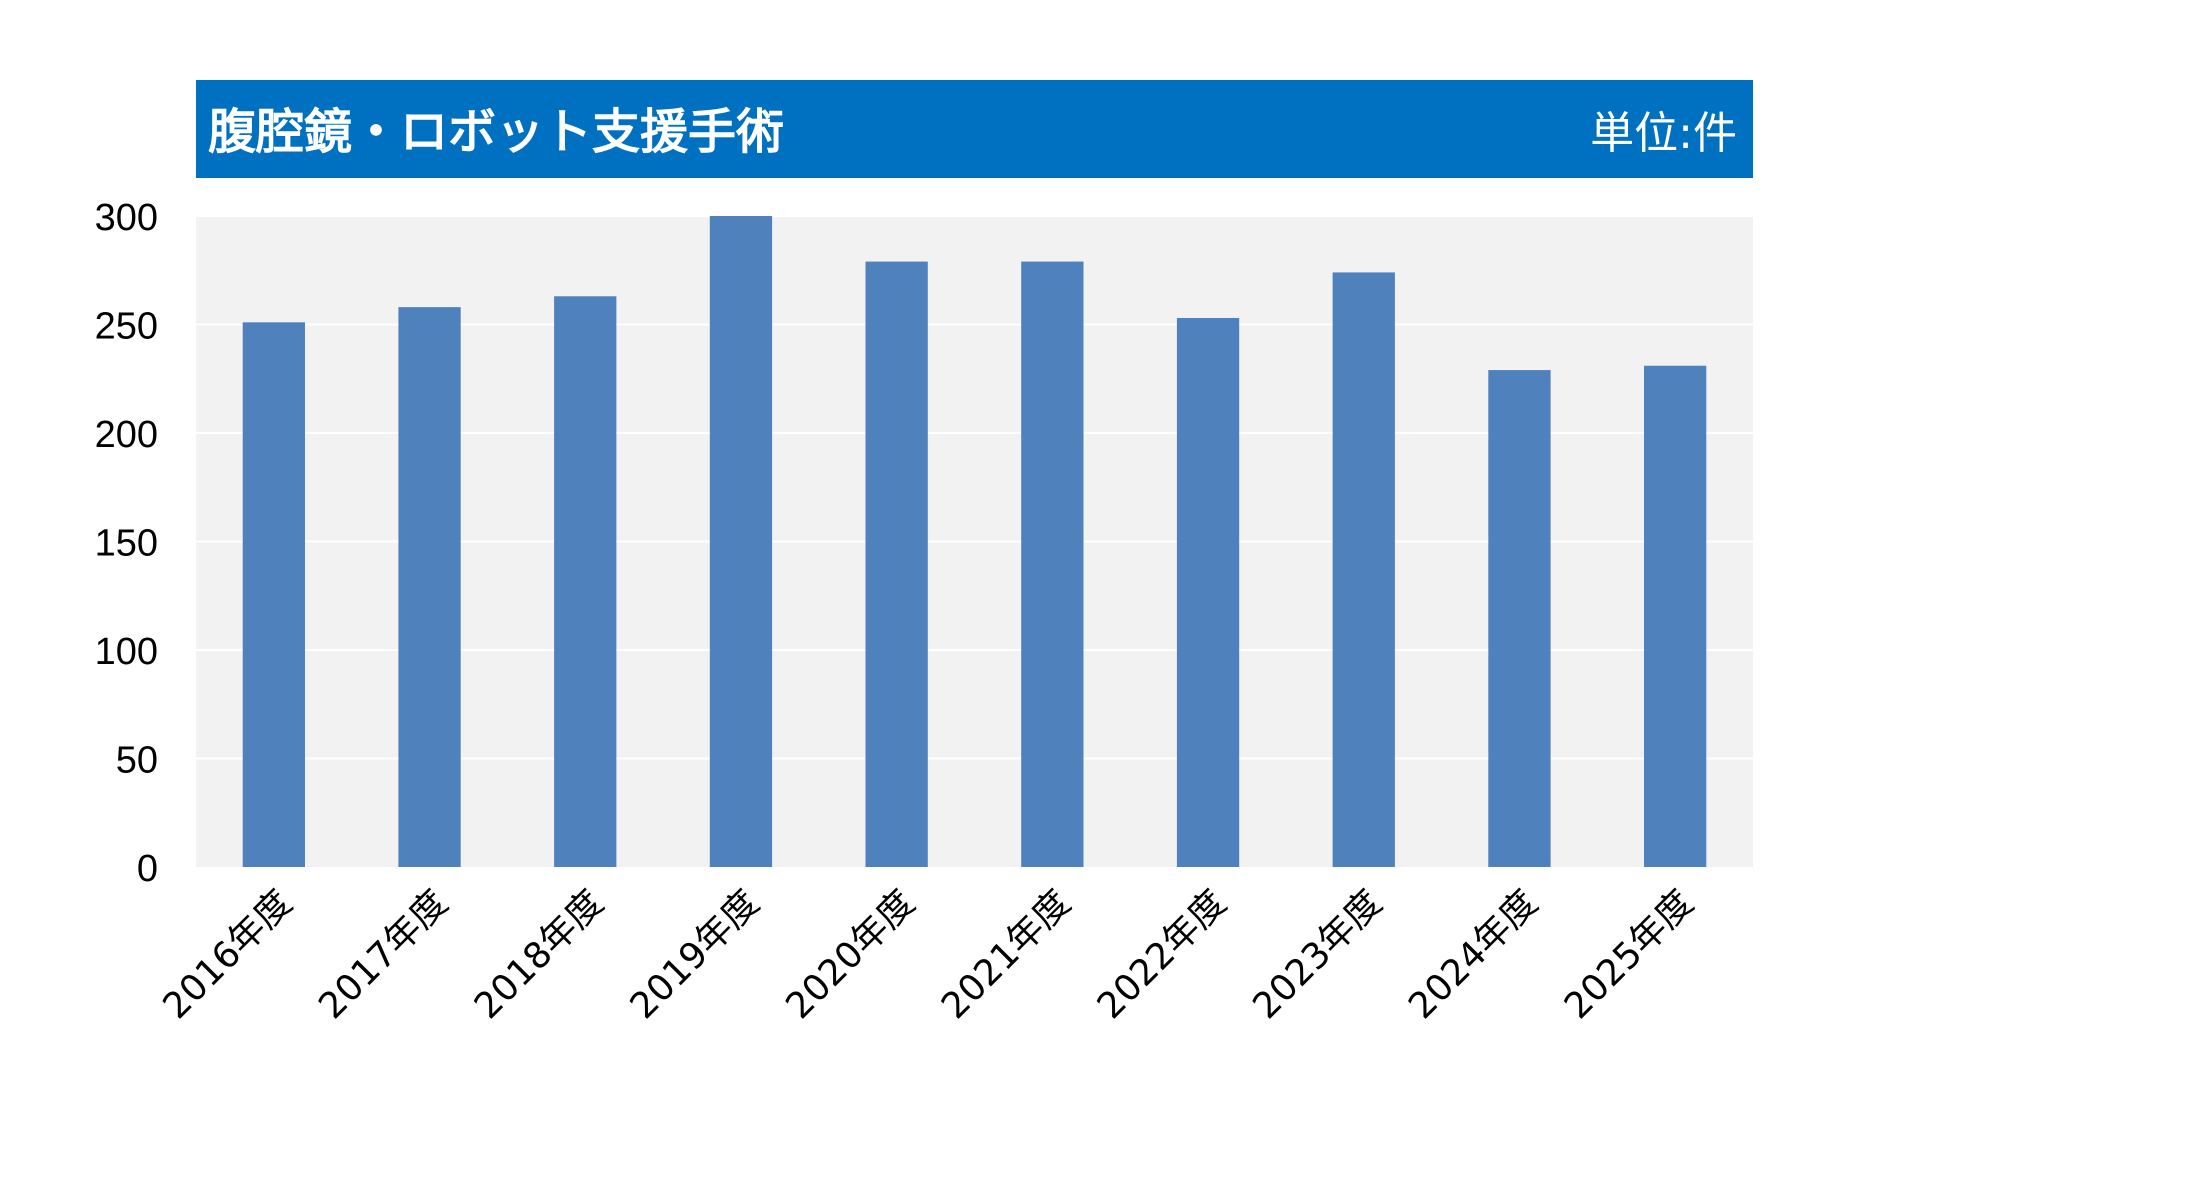 The image size is (2190, 1182). What do you see at coordinates (429, 587) in the screenshot?
I see `bar-2017年度` at bounding box center [429, 587].